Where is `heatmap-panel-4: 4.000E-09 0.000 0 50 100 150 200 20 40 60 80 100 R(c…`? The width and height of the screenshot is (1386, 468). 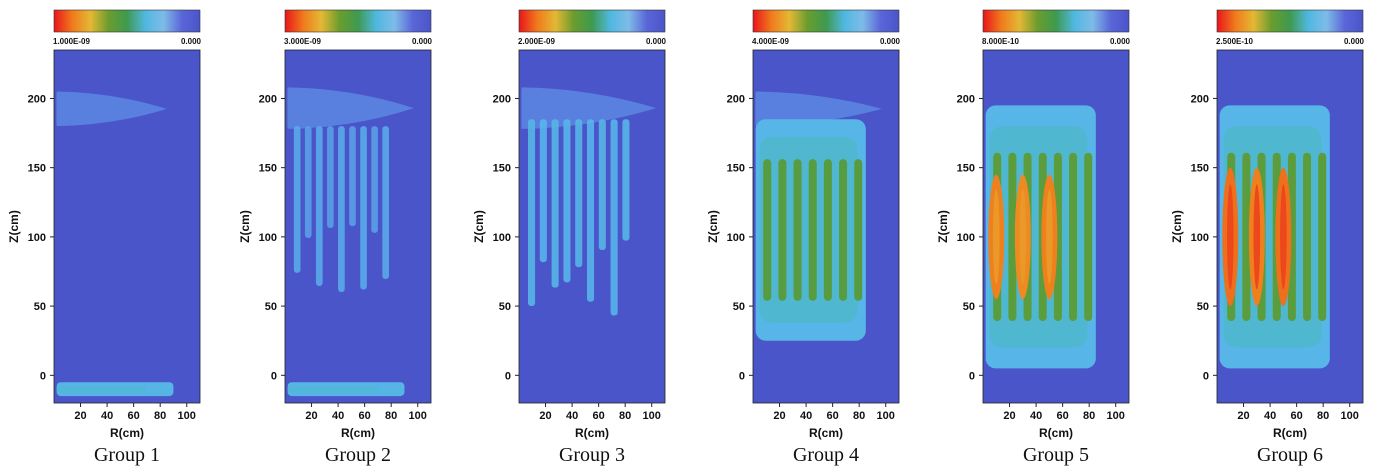 heatmap-panel-4: 4.000E-09 0.000 0 50 100 150 200 20 40 60 80 100 R(c… is located at coordinates (803, 237).